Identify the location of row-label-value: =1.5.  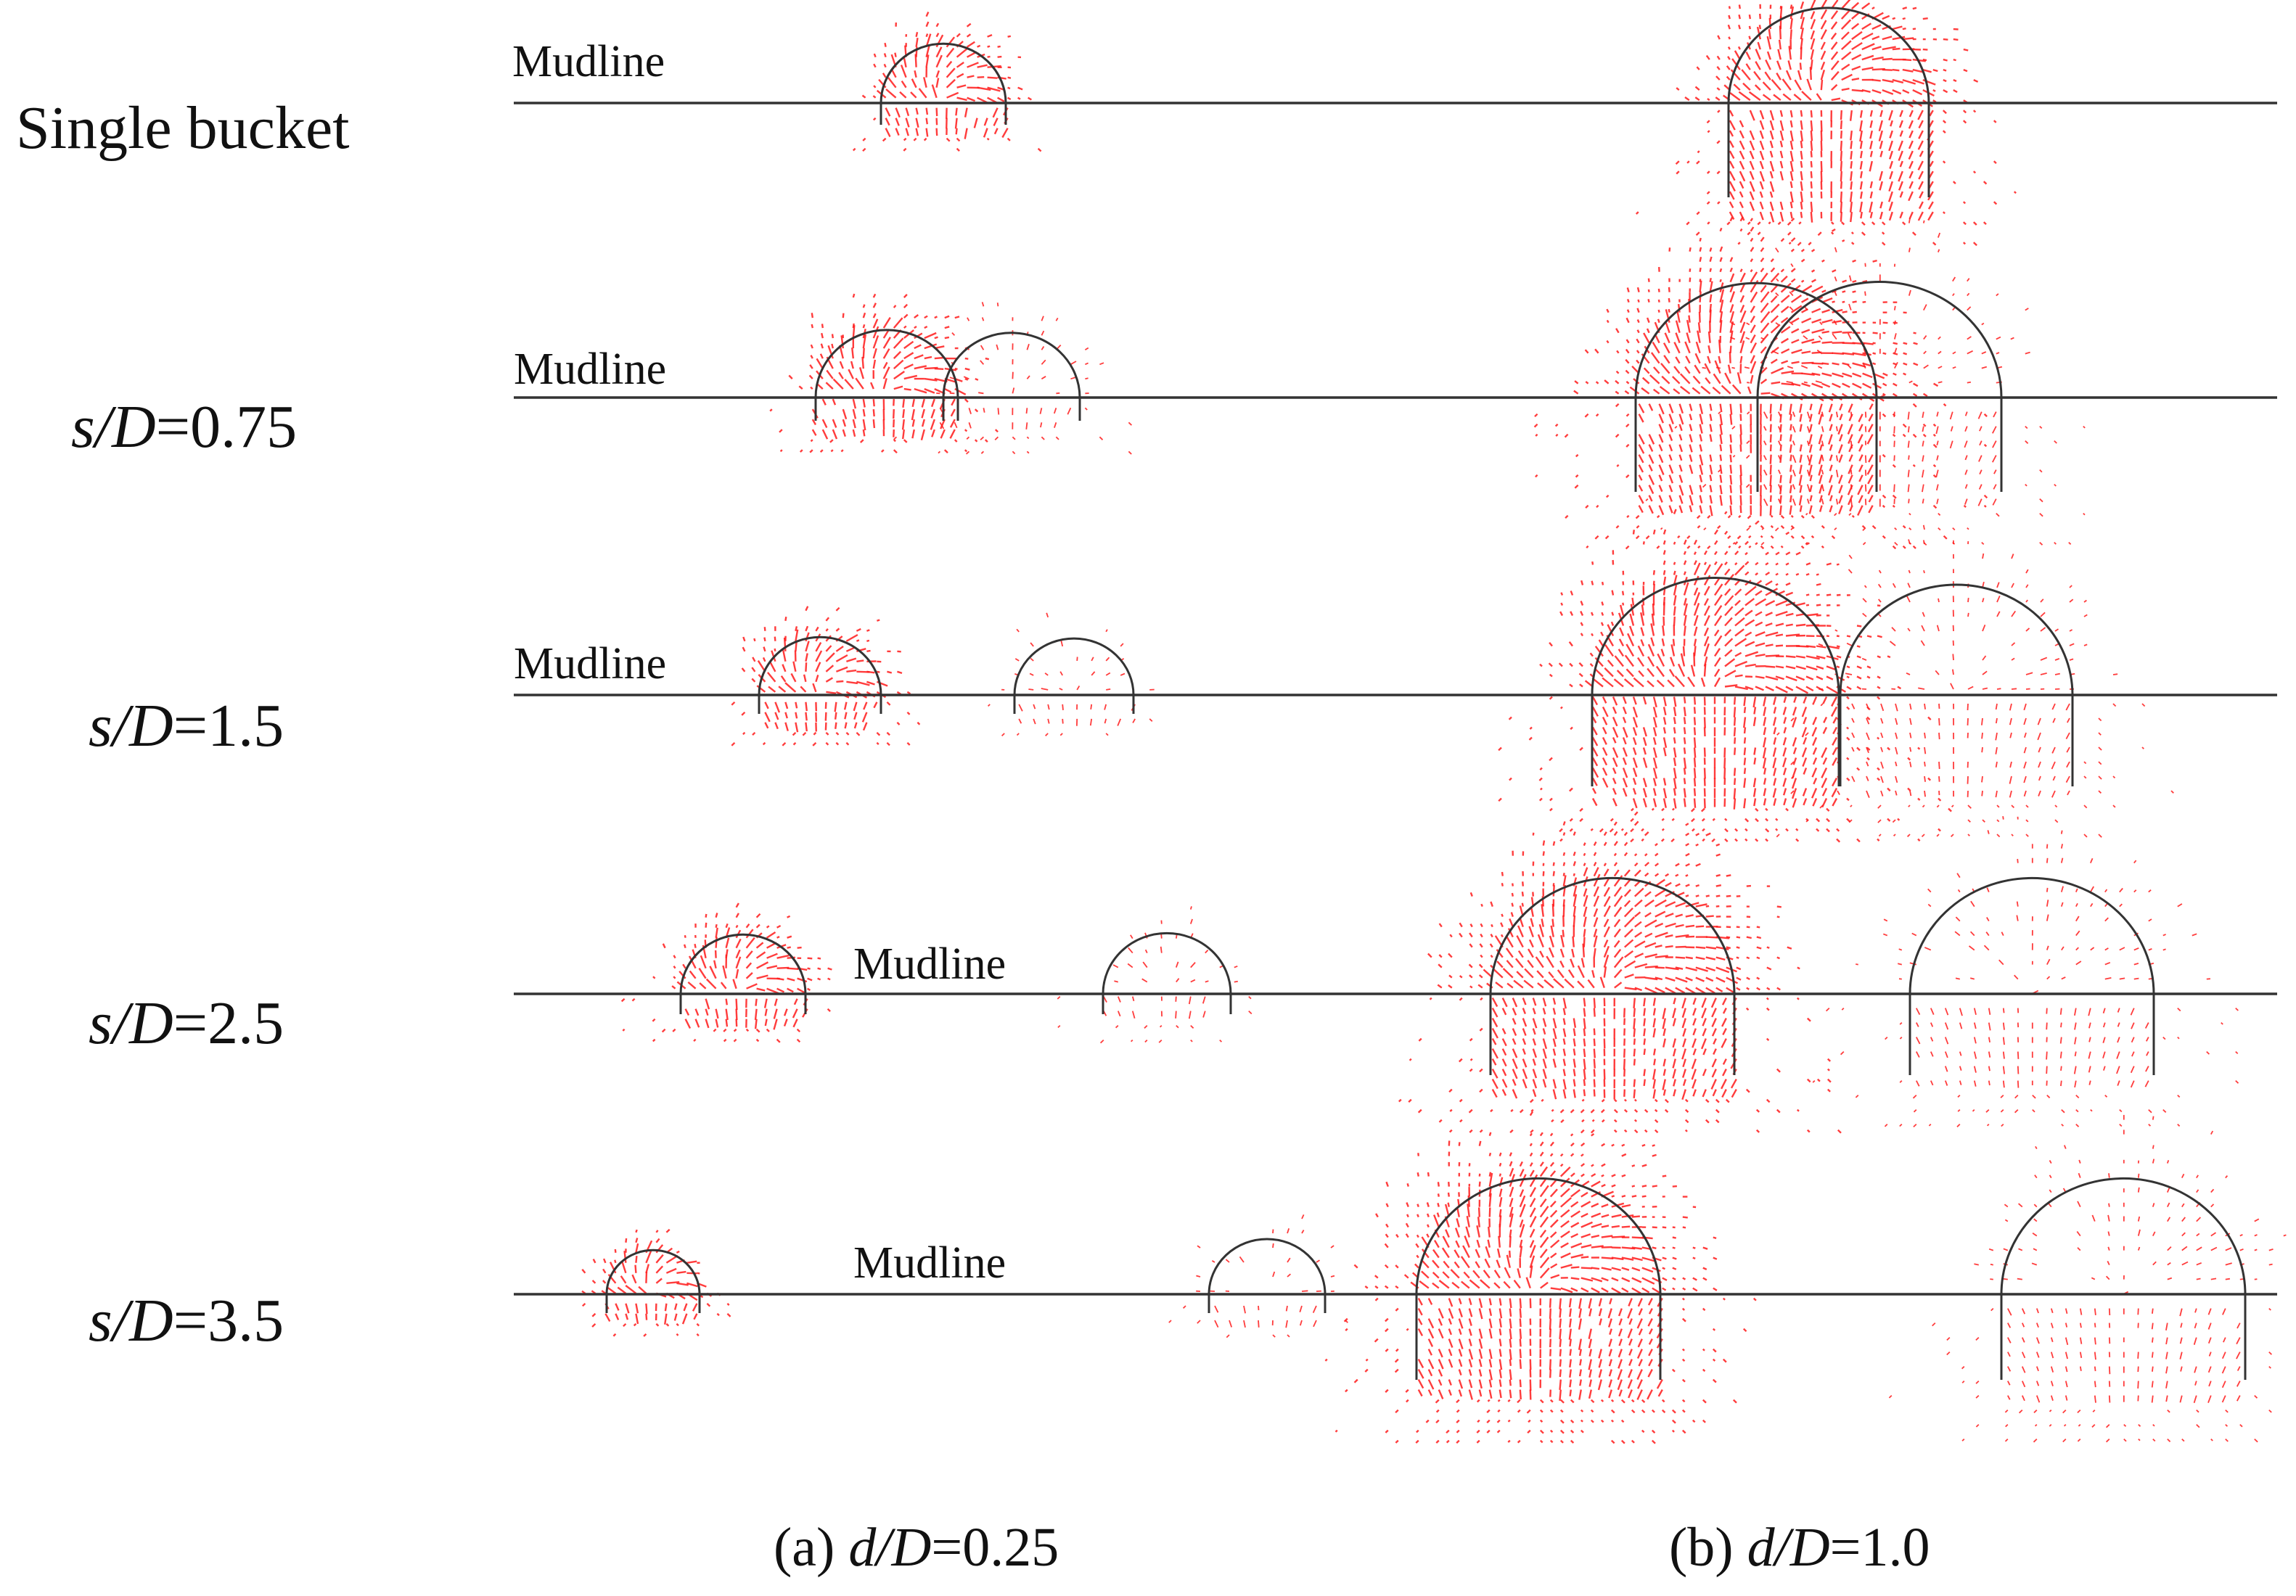
(228, 726).